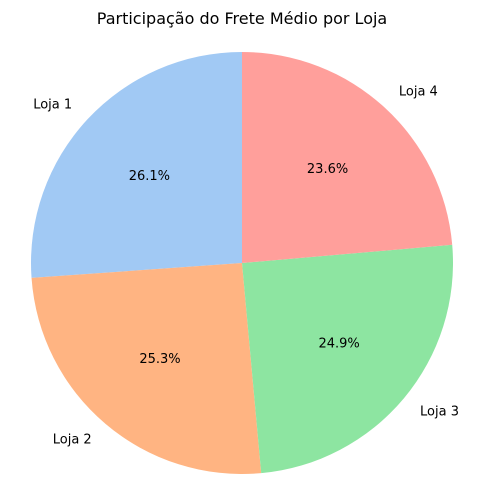 Image resolution: width=484 pixels, height=504 pixels. What do you see at coordinates (149, 176) in the screenshot?
I see `percent-label-loja-1: 26.1%` at bounding box center [149, 176].